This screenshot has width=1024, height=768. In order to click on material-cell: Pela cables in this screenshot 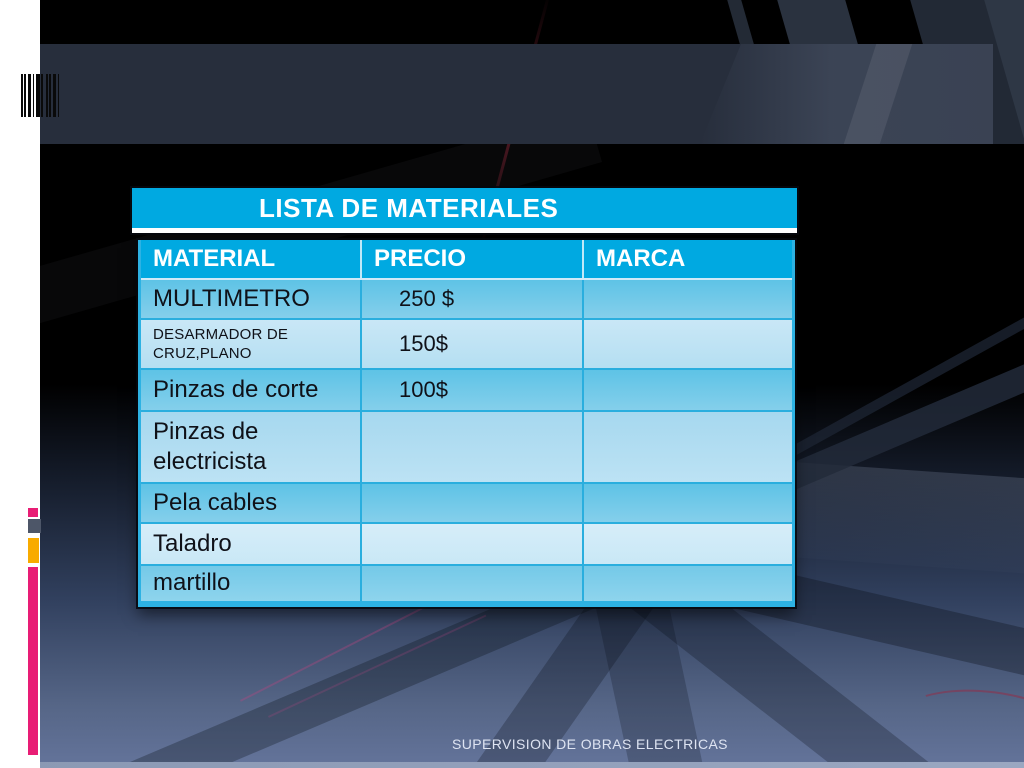, I will do `click(215, 502)`.